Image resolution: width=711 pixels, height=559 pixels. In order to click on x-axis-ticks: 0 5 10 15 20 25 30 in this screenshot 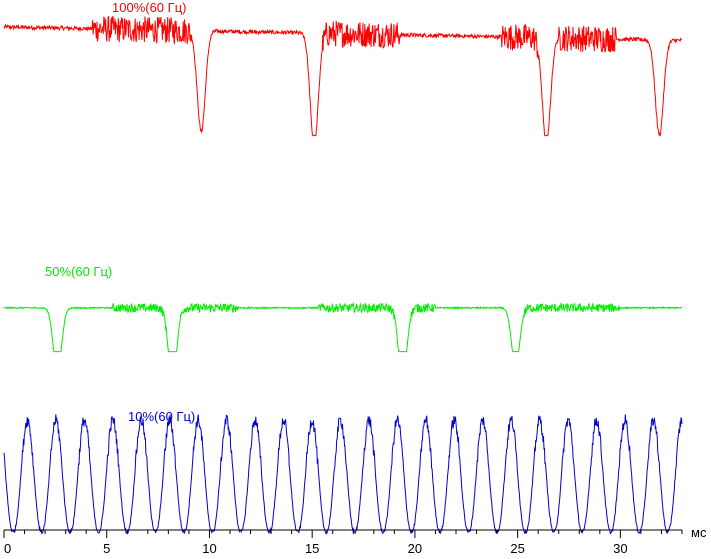, I will do `click(343, 543)`.